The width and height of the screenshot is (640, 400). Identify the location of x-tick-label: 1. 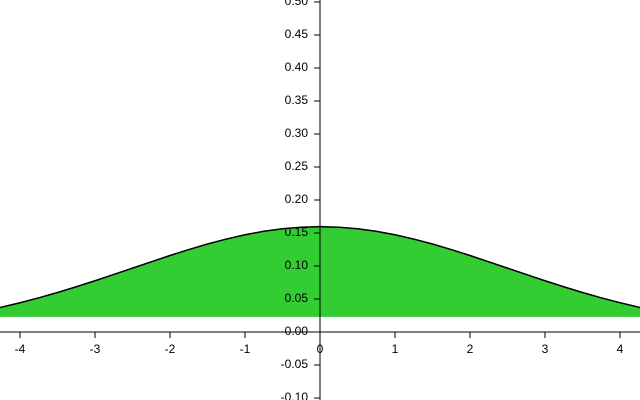
(395, 349).